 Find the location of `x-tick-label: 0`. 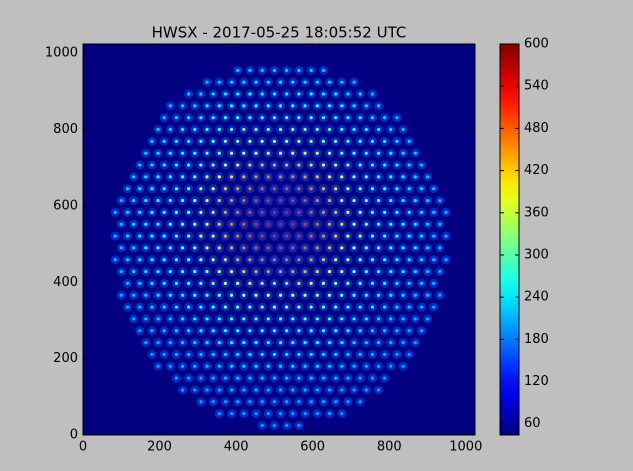

x-tick-label: 0 is located at coordinates (83, 447).